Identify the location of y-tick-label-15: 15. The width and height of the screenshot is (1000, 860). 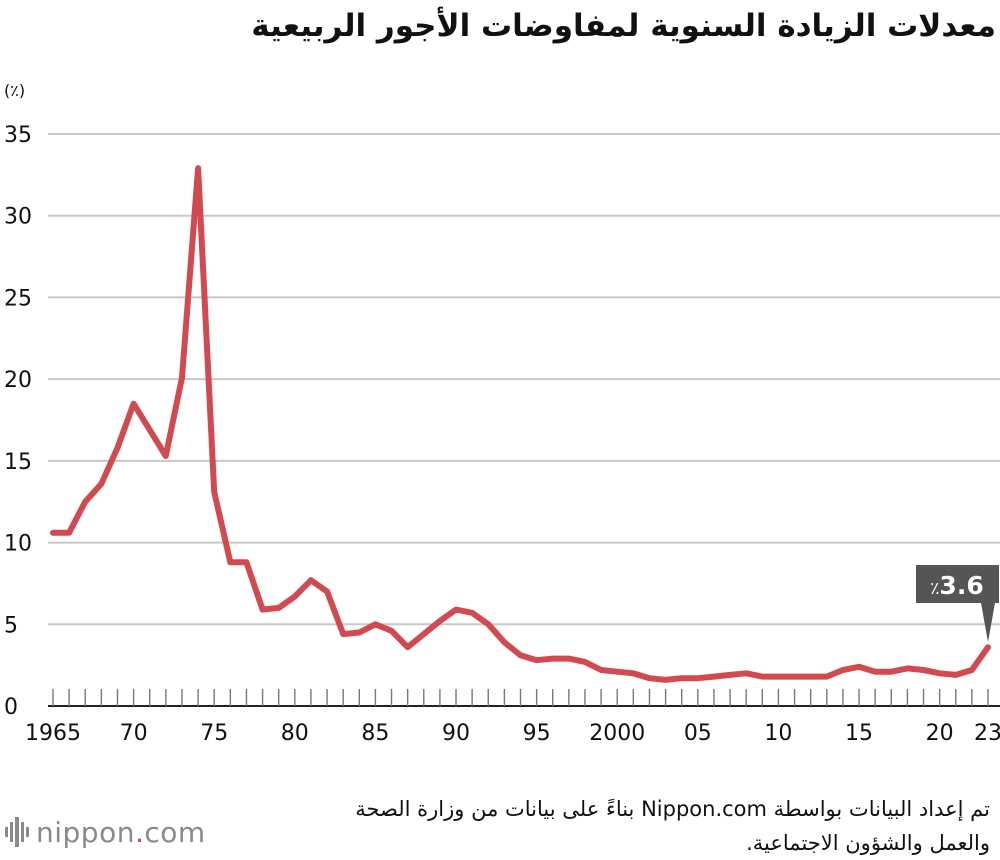
(18, 462).